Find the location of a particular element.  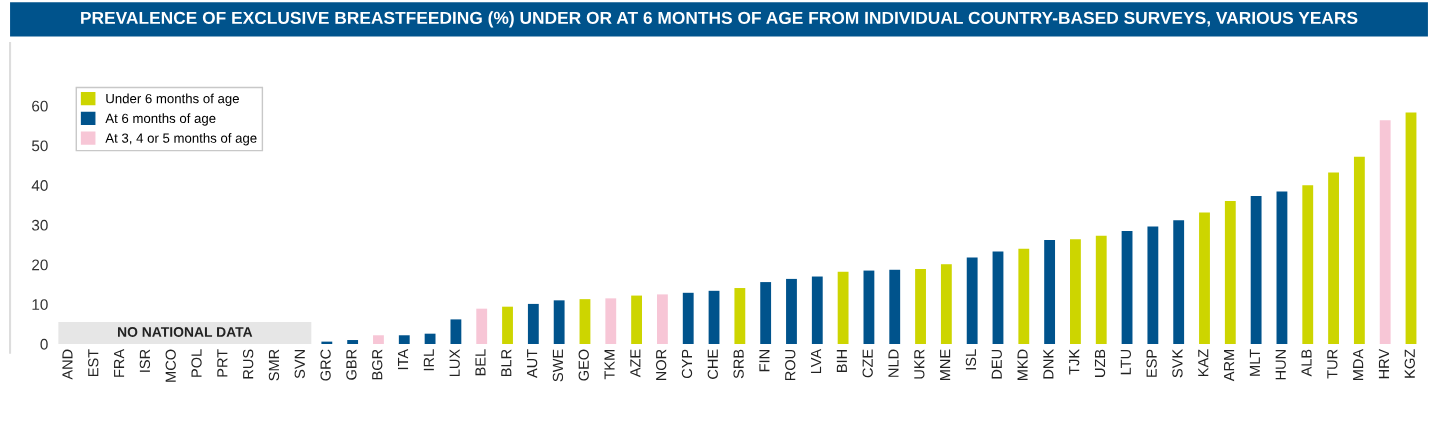

x-tick-label: CYP is located at coordinates (687, 364).